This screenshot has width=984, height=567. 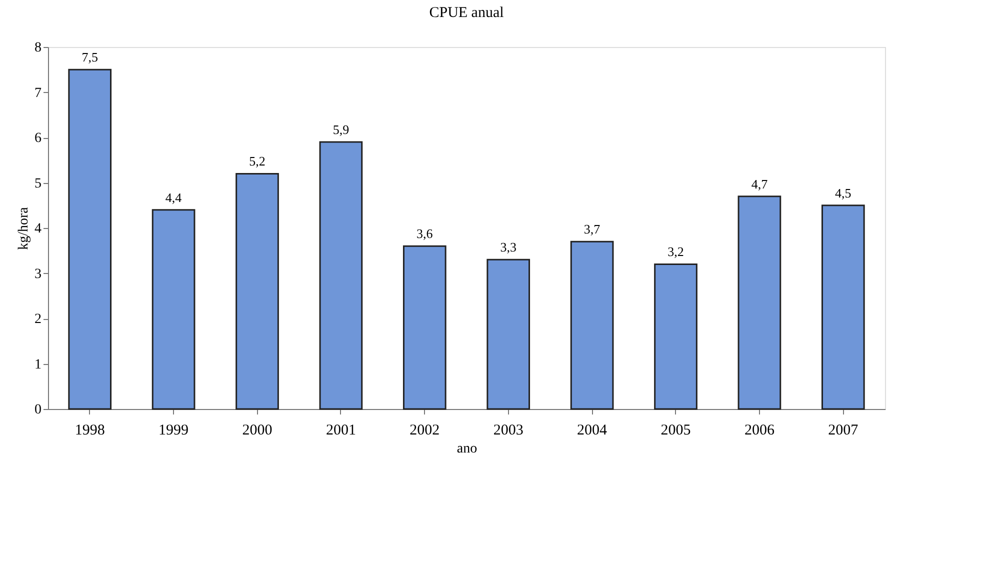 I want to click on y-tick-label: 6, so click(x=38, y=138).